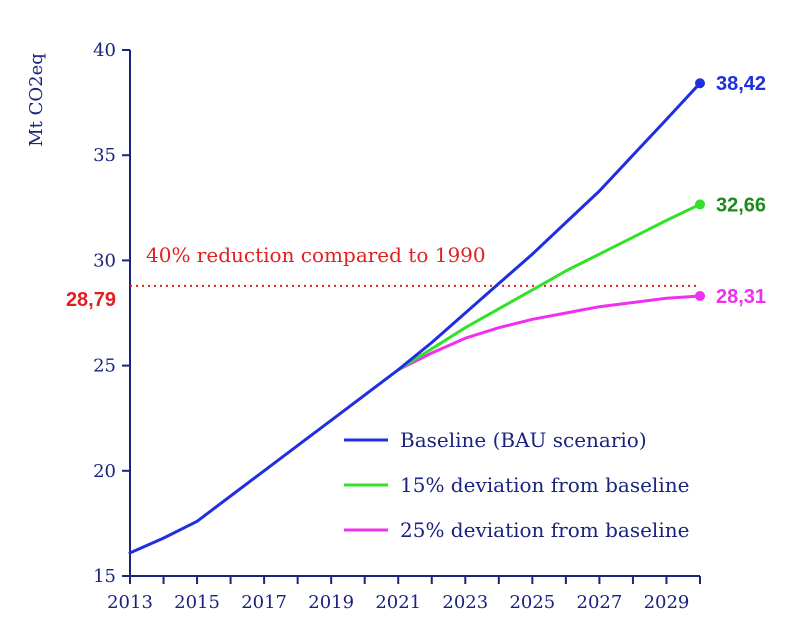  Describe the element at coordinates (600, 602) in the screenshot. I see `x-tick-label: 2027` at that location.